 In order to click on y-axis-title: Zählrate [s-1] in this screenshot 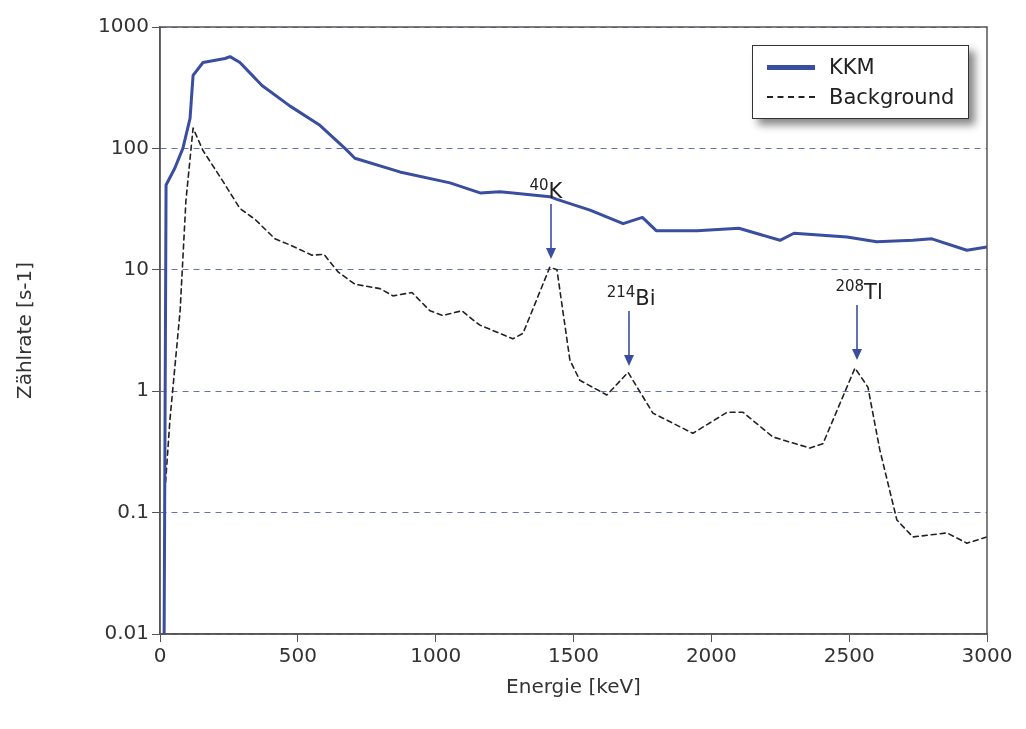, I will do `click(24, 330)`.